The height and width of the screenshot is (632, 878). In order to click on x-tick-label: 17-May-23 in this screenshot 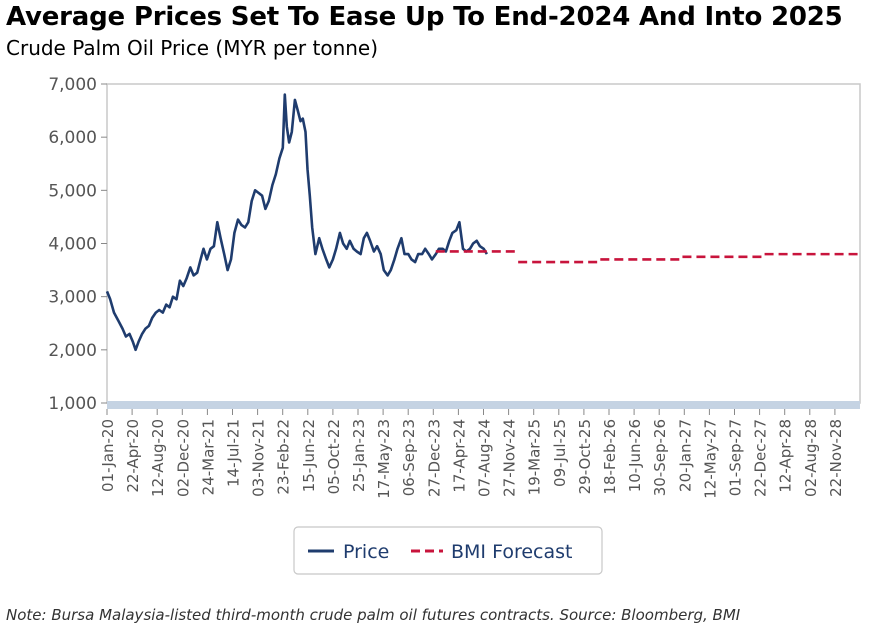, I will do `click(384, 459)`.